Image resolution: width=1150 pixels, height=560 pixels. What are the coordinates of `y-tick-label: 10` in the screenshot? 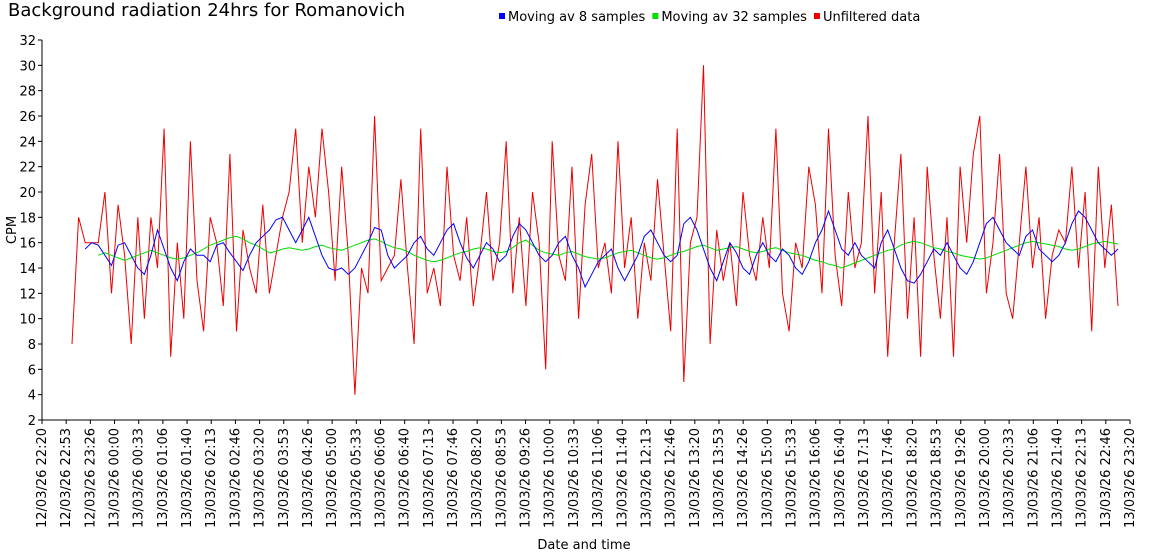 It's located at (27, 320).